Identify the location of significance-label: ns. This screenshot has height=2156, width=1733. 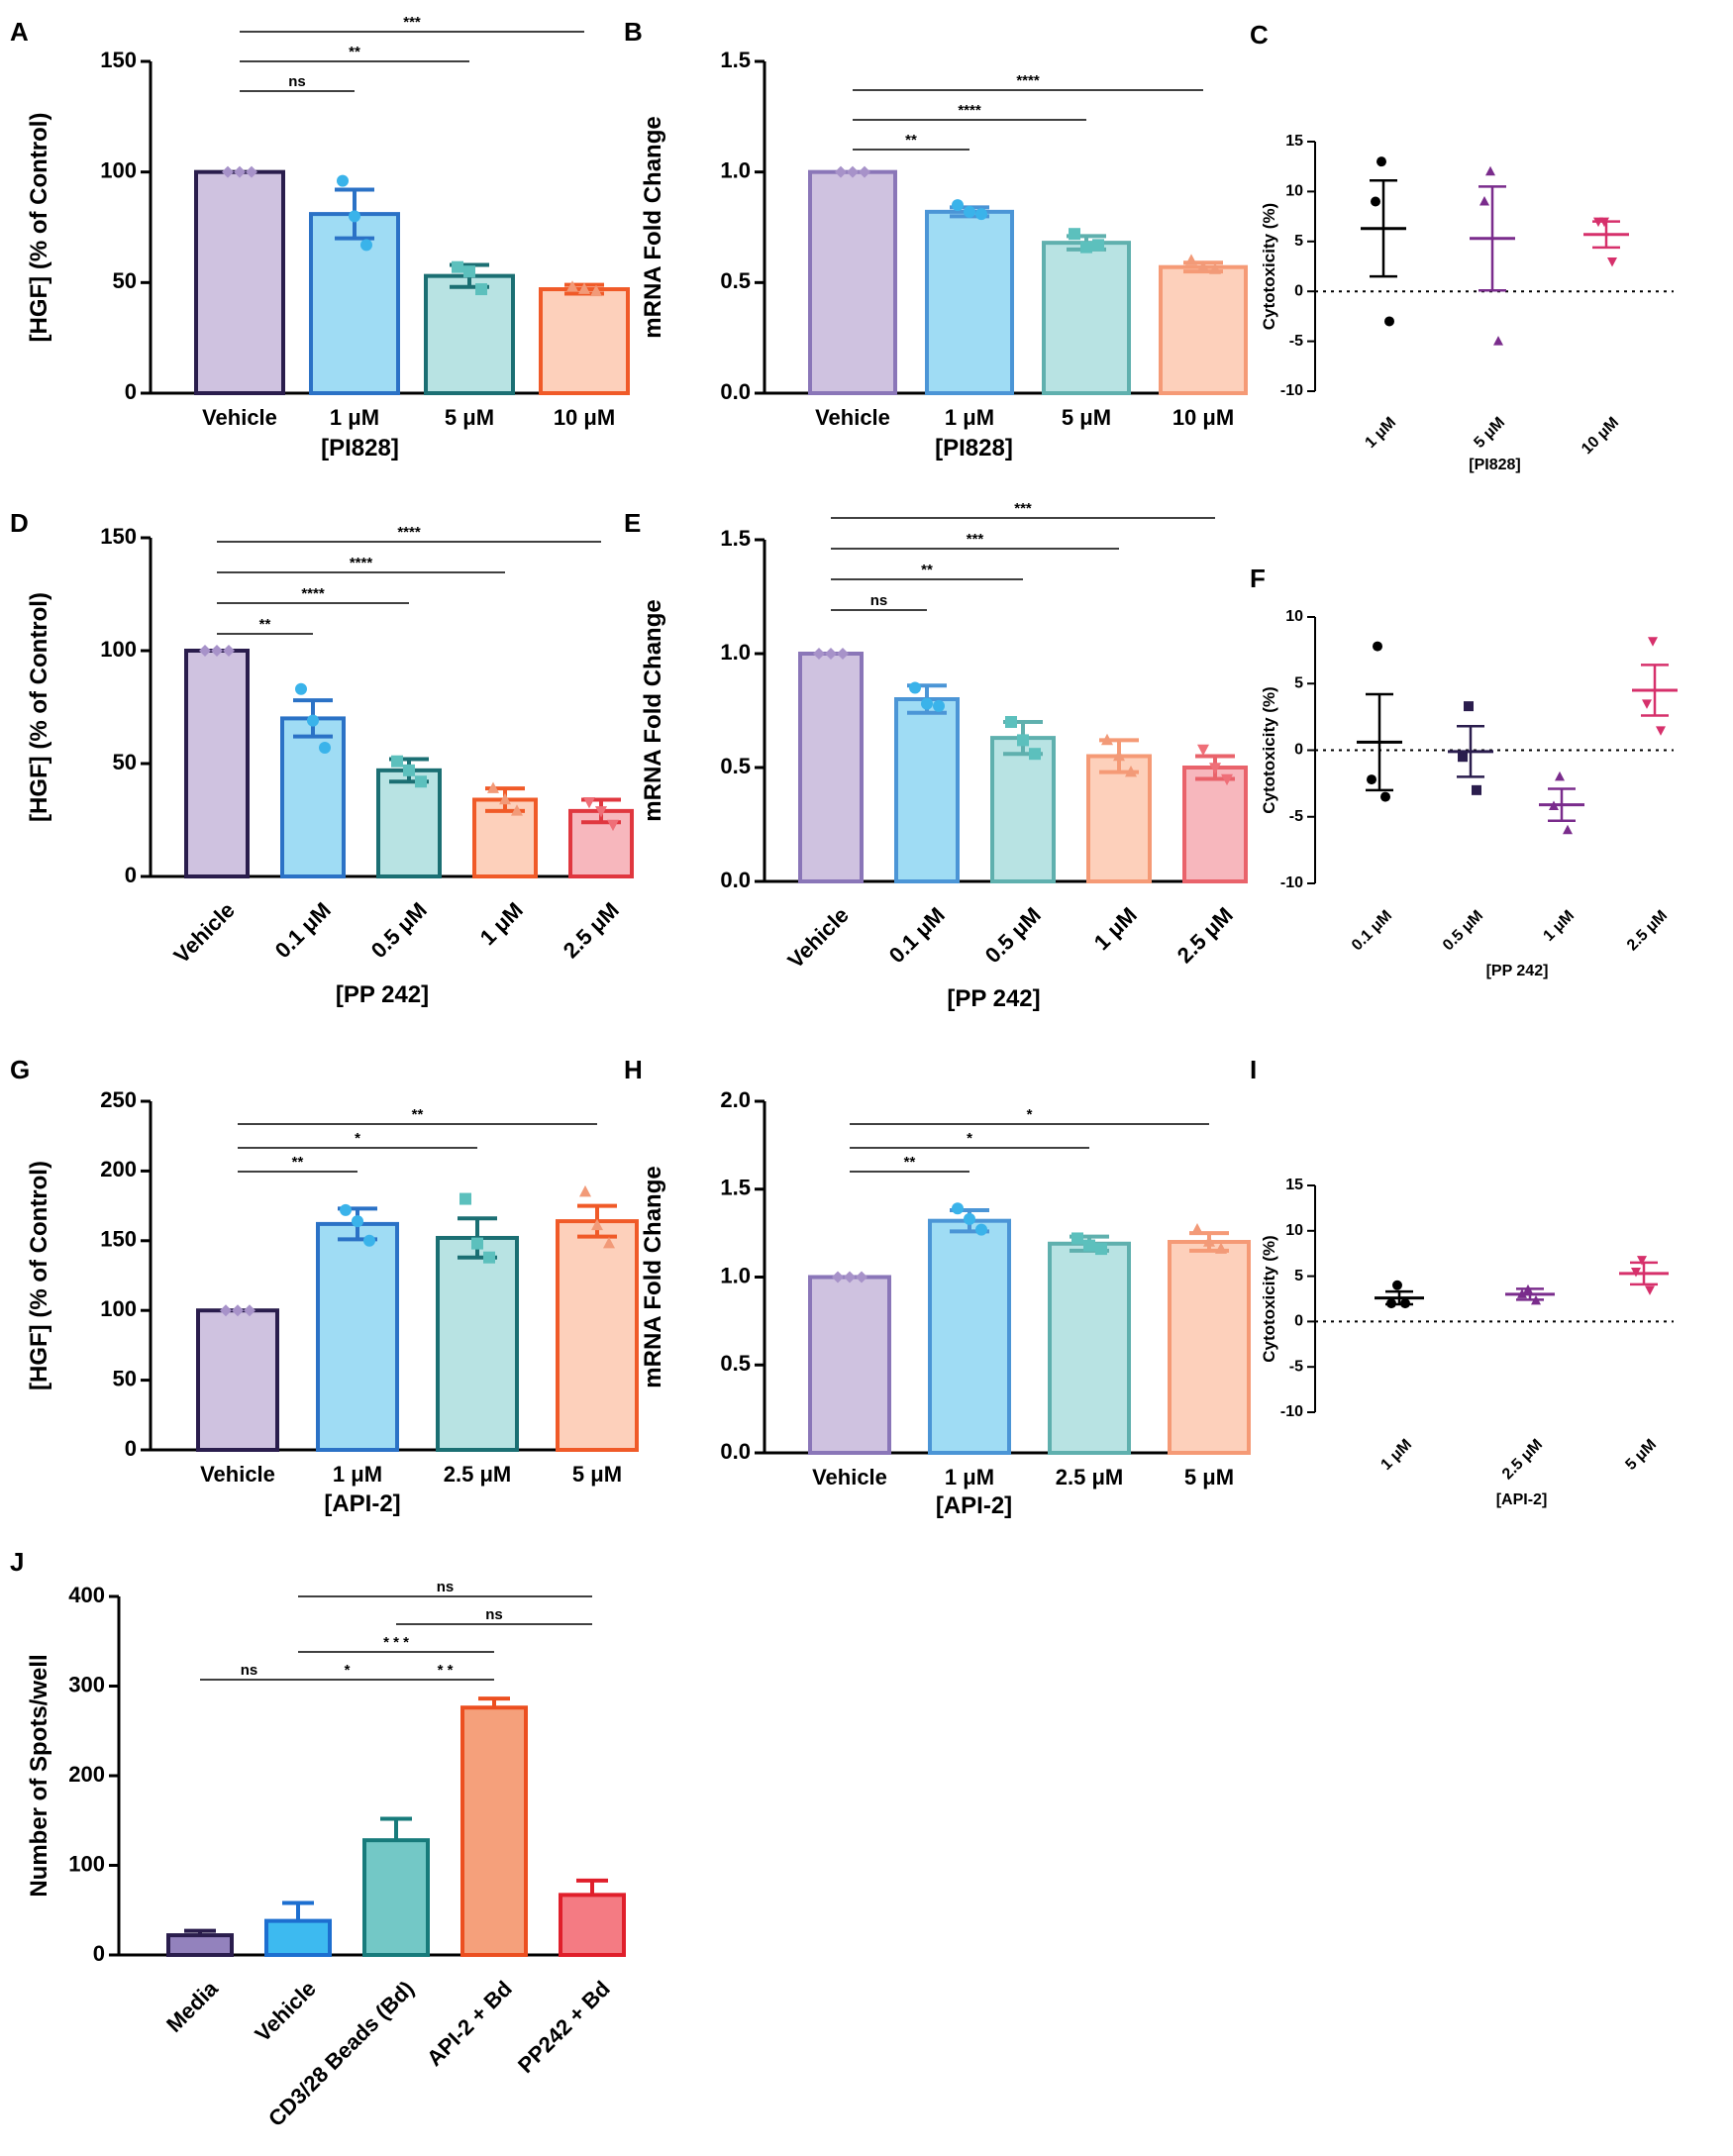
(494, 1615).